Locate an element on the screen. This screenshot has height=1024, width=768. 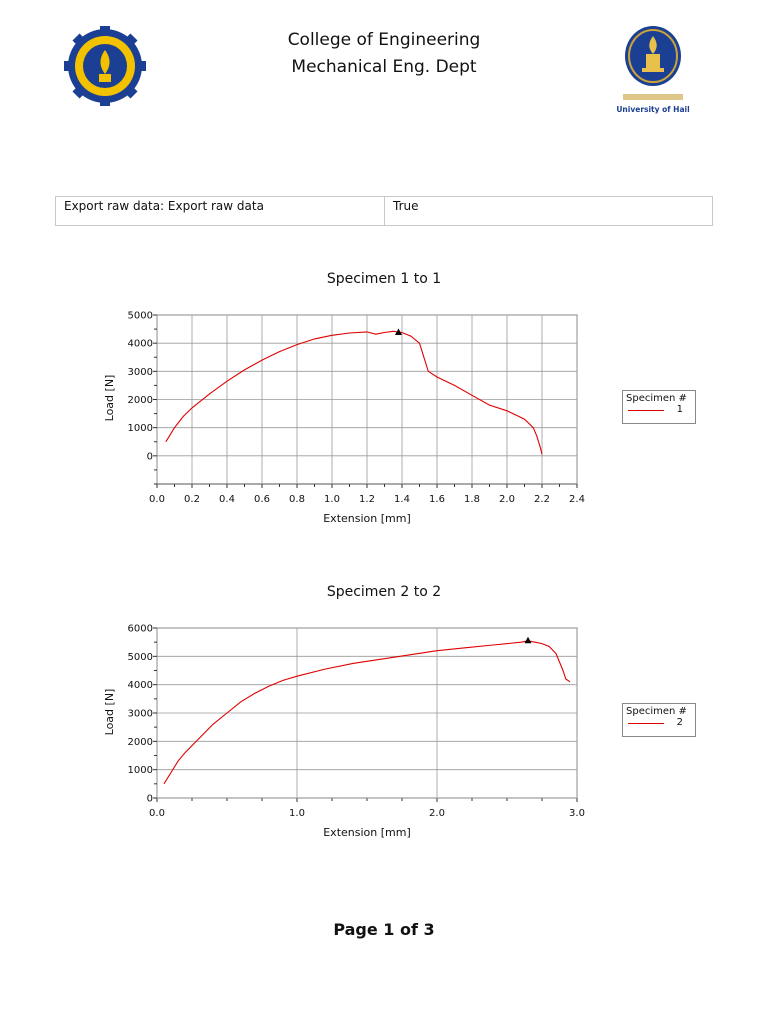
x-tick-label: 2.2 is located at coordinates (542, 499).